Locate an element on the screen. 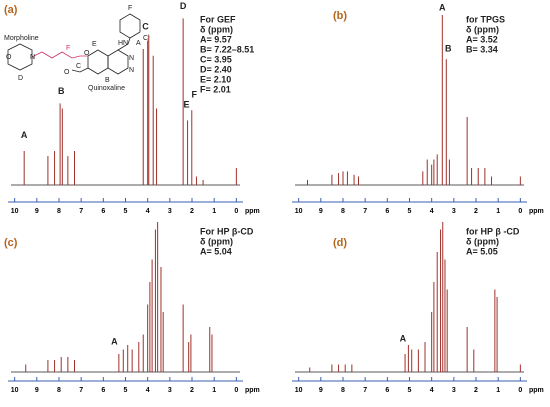  panel-label: (d) is located at coordinates (340, 243).